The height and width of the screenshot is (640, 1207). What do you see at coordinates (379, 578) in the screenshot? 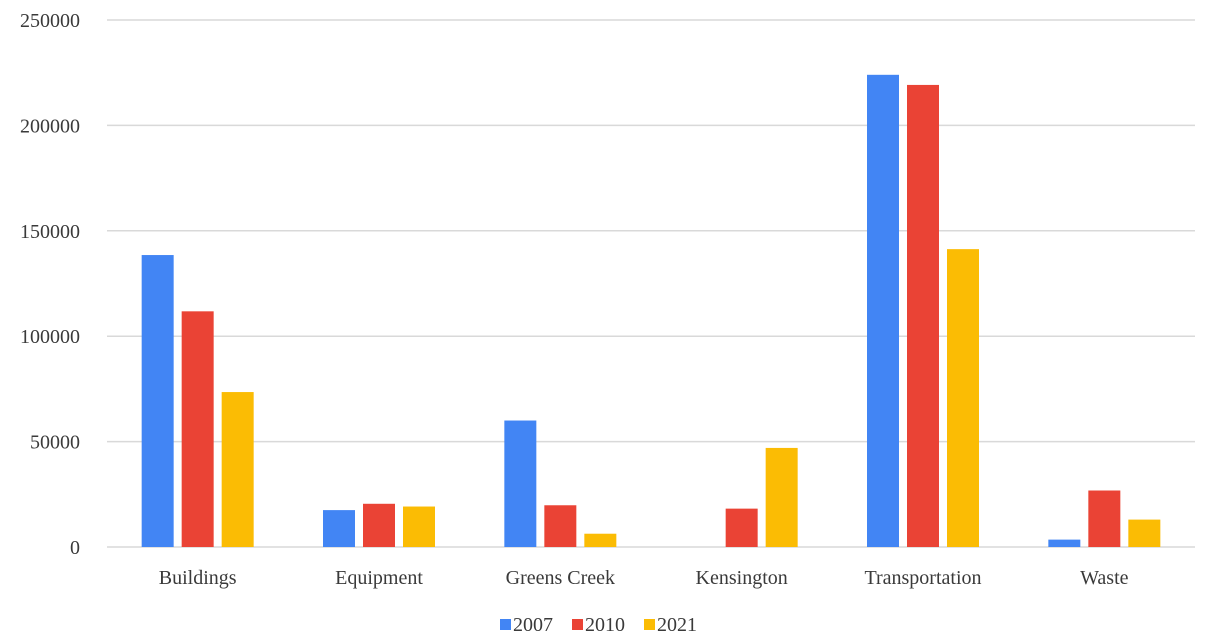
I see `x-tick-label: Equipment` at bounding box center [379, 578].